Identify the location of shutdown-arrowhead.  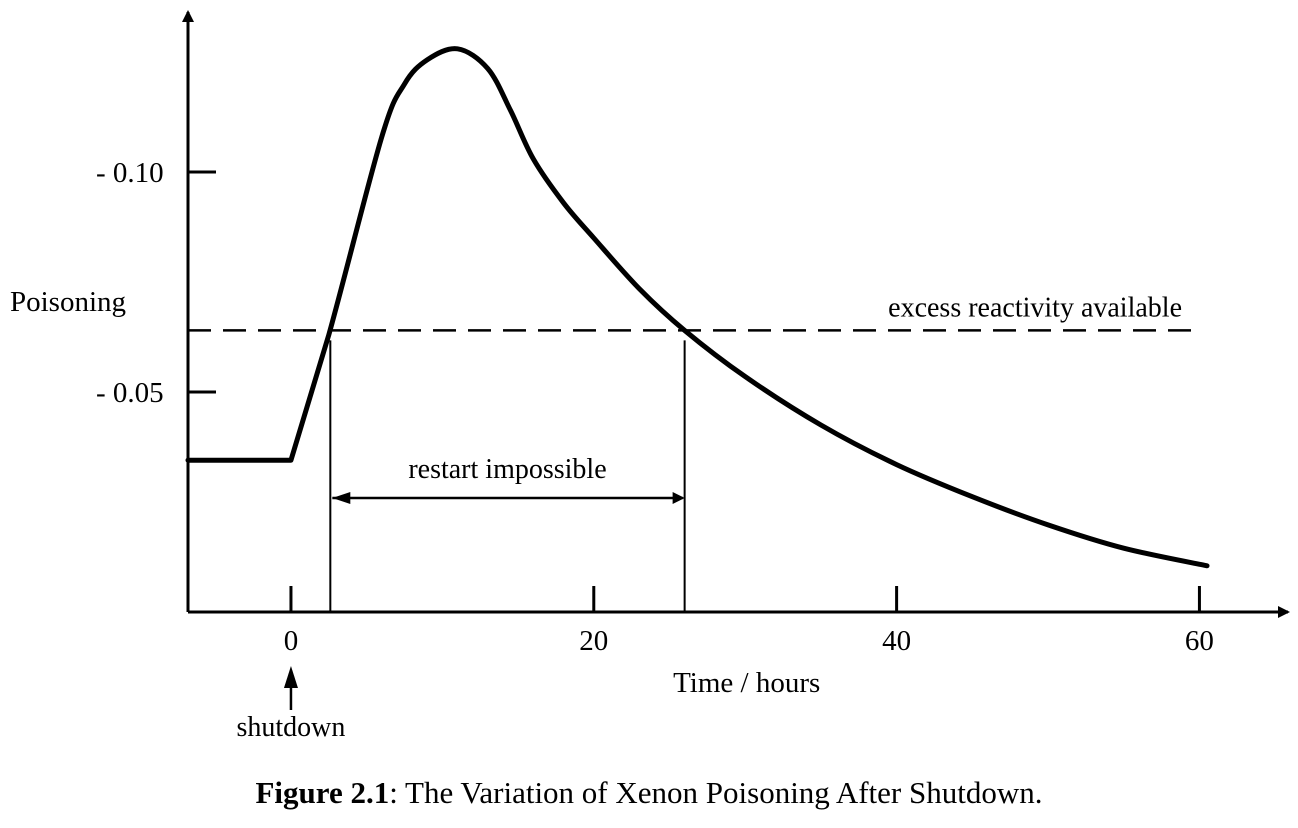
(290, 677).